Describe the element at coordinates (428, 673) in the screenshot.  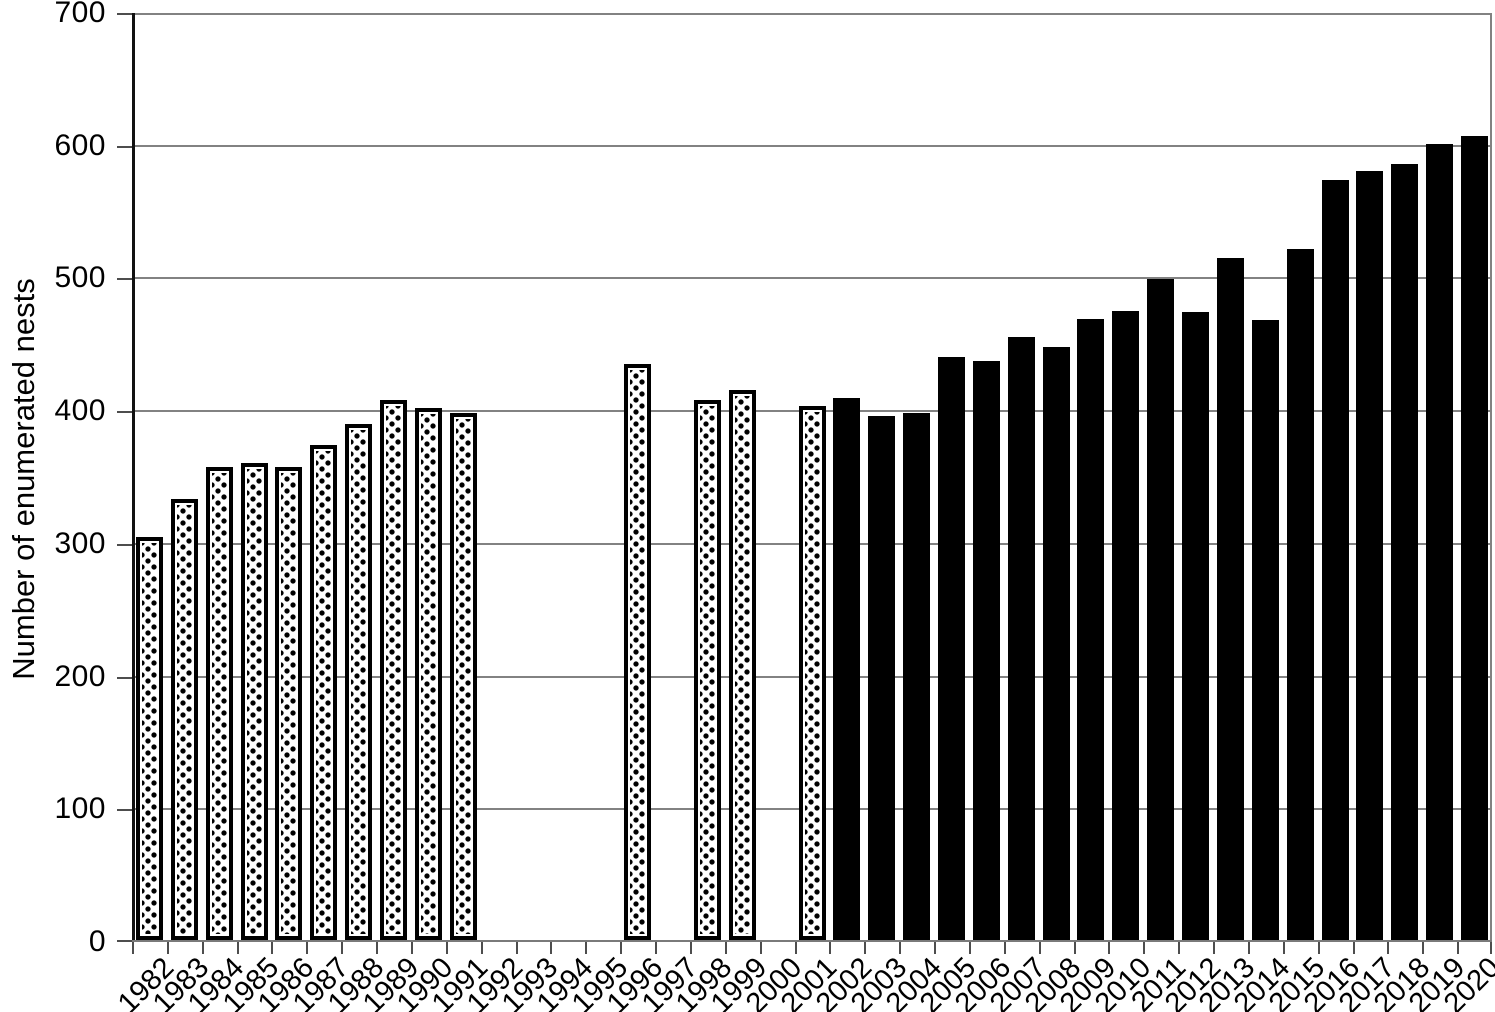
I see `bar-1990` at that location.